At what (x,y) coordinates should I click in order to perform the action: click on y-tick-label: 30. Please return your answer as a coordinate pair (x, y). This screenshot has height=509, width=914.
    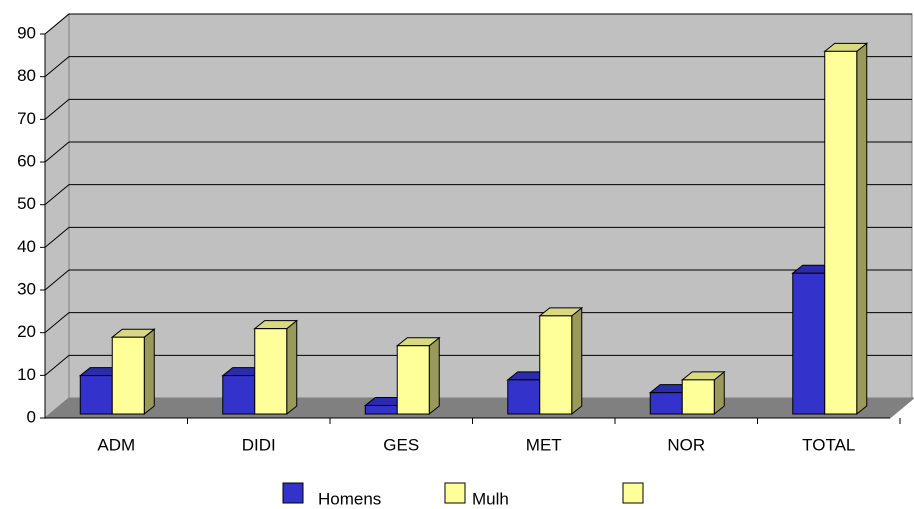
    Looking at the image, I should click on (26, 288).